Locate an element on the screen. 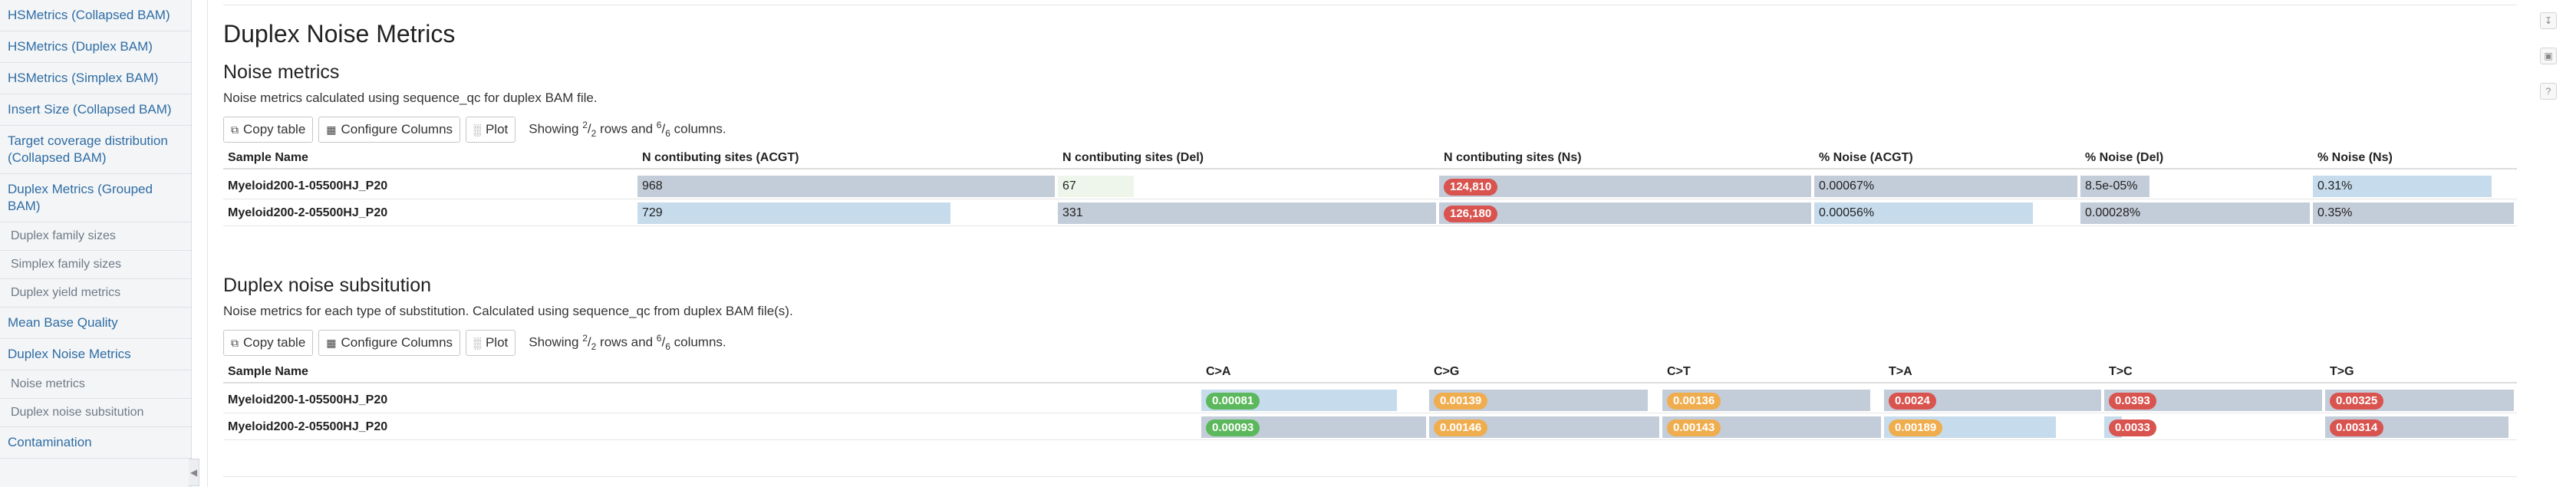  chevron-left-icon: ◀ is located at coordinates (193, 472).